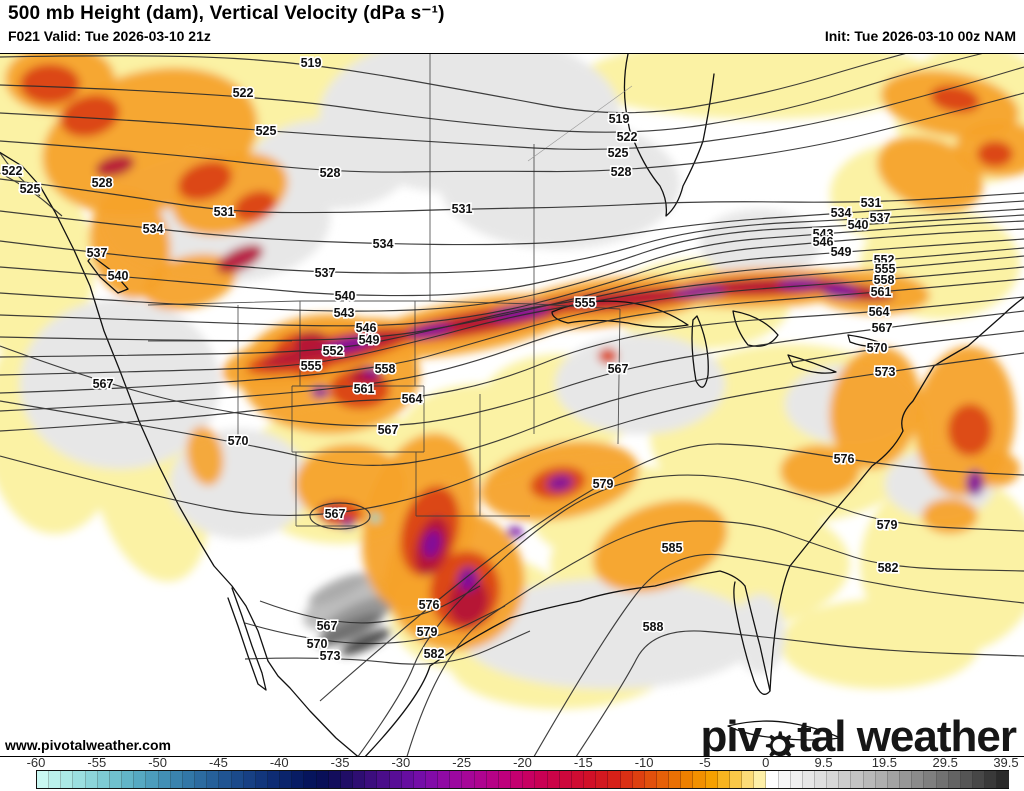  I want to click on vancouver-island, so click(108, 274).